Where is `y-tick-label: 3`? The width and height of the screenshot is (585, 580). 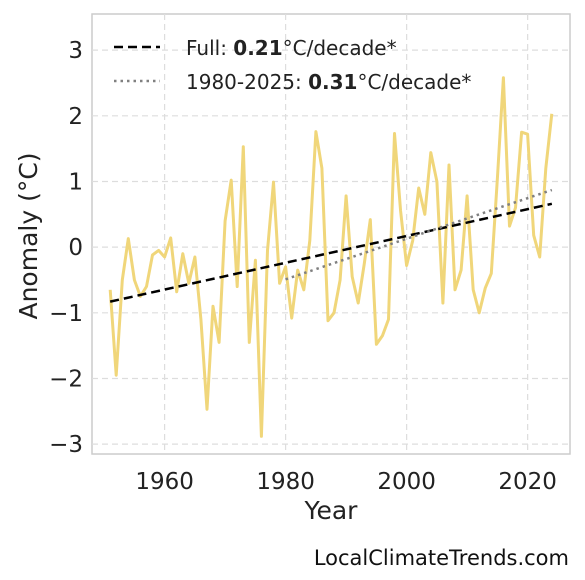
y-tick-label: 3 is located at coordinates (75, 51).